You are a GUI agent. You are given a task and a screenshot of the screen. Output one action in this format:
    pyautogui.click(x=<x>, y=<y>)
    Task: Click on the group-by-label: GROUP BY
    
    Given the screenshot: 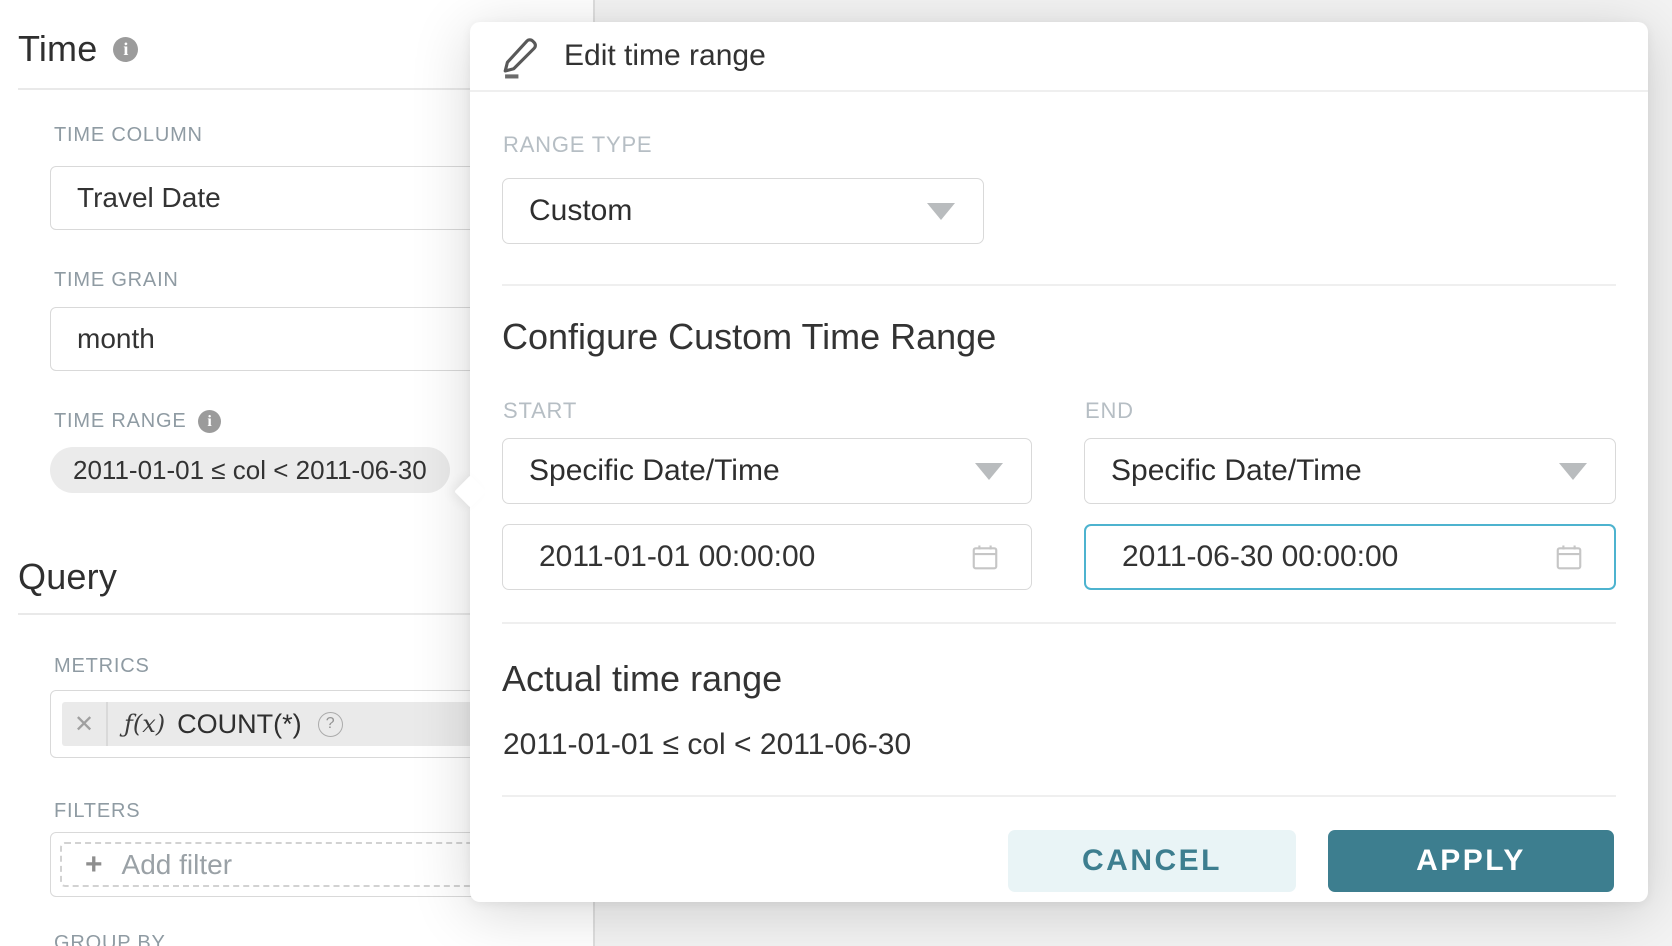 What is the action you would take?
    pyautogui.click(x=110, y=939)
    